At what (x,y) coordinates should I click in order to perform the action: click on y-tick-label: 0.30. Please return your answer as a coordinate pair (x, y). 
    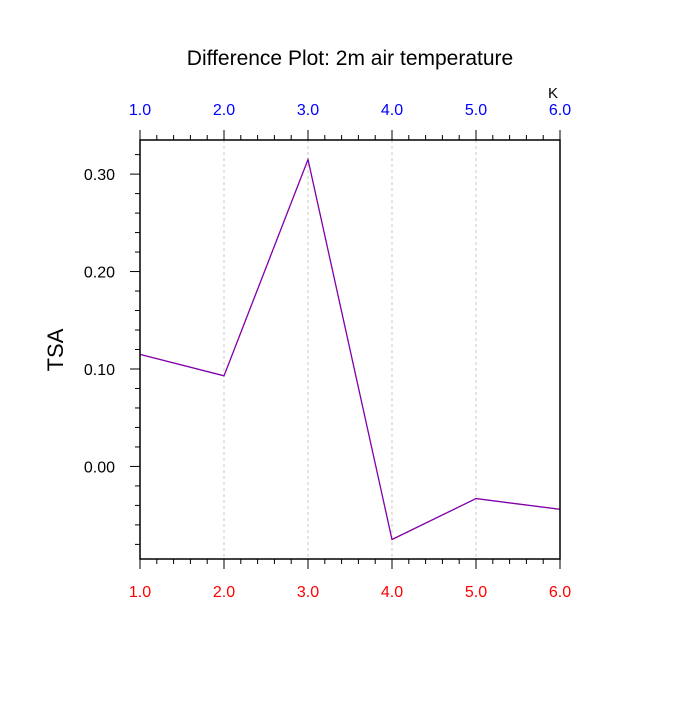
    Looking at the image, I should click on (99, 175).